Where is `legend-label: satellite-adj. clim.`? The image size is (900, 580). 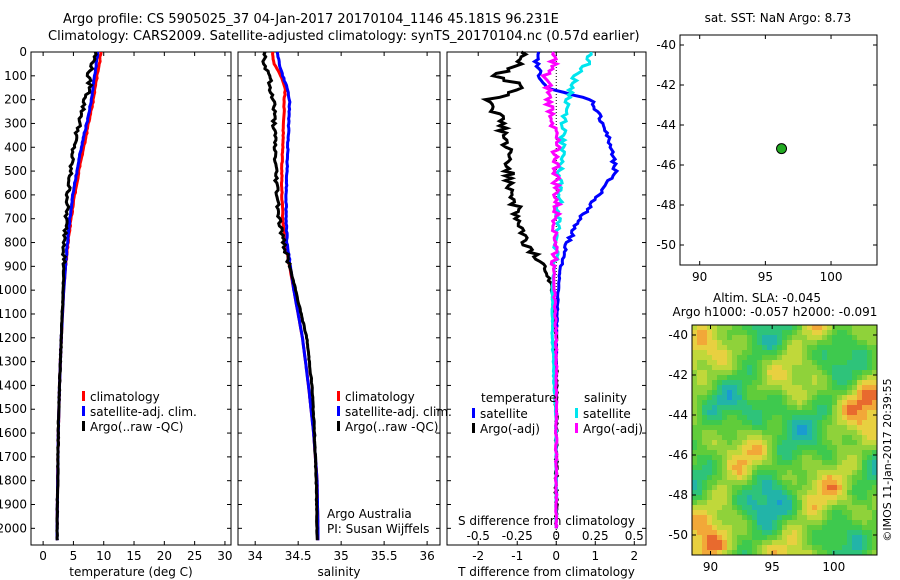 legend-label: satellite-adj. clim. is located at coordinates (143, 412).